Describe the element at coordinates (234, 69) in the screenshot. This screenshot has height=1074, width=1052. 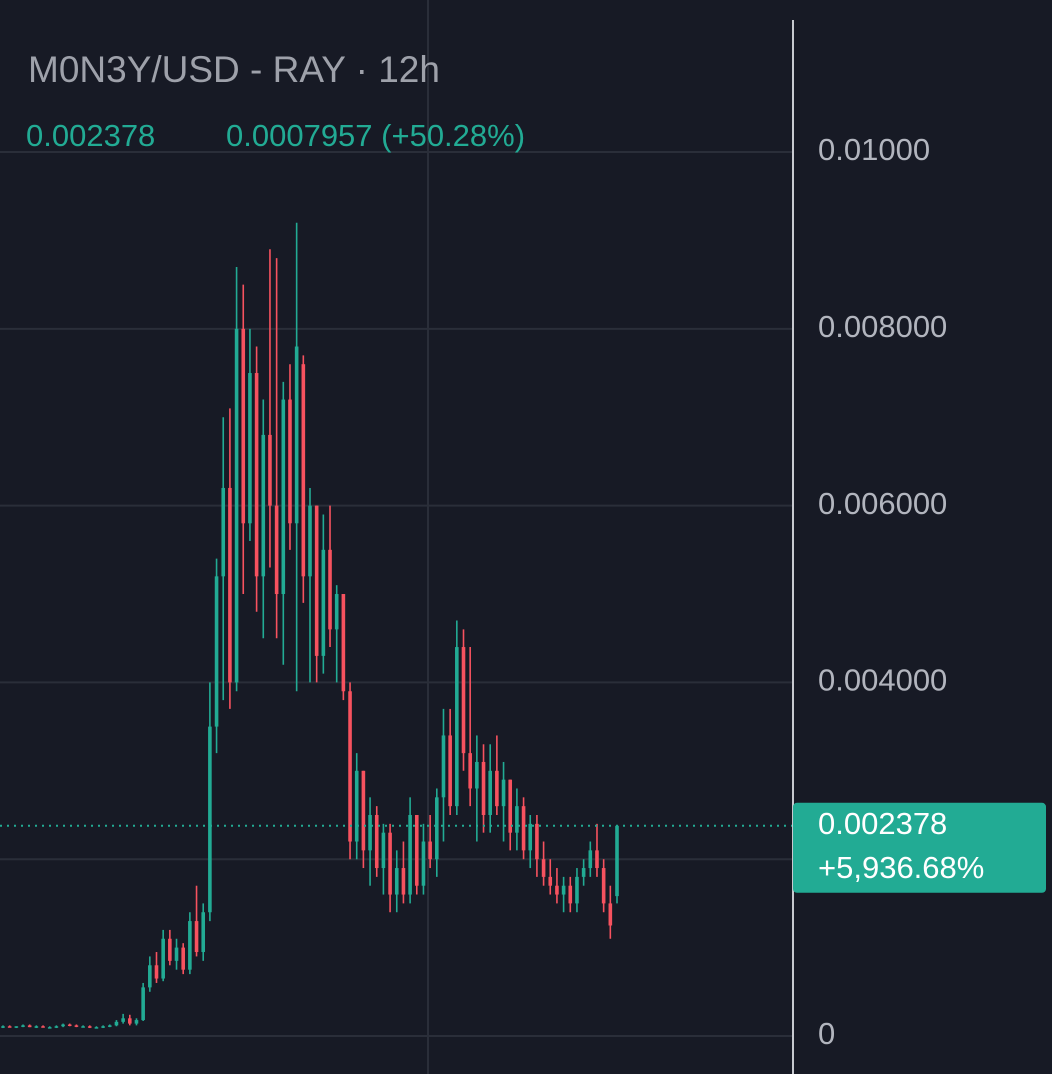
I see `chart-title: M0N3Y/USD - RAY · 12h` at that location.